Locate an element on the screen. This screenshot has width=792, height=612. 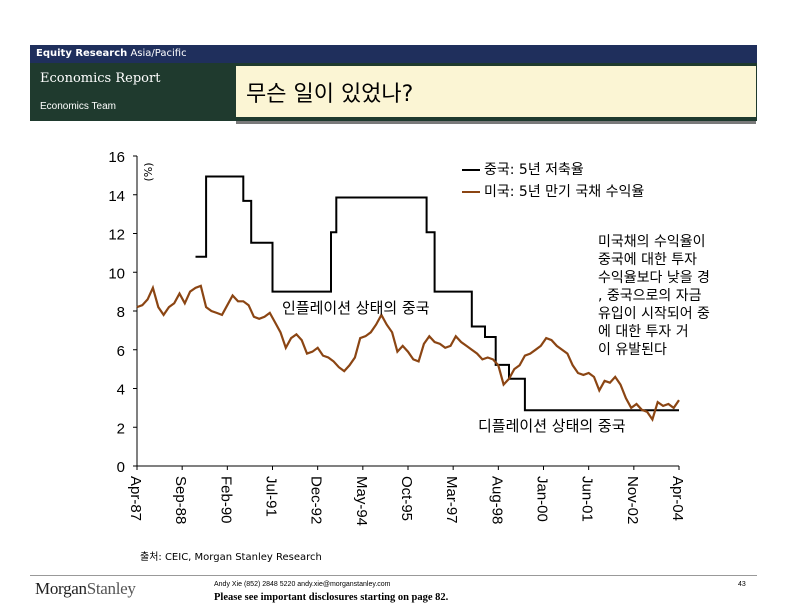
y-tick-label: 4 is located at coordinates (121, 390).